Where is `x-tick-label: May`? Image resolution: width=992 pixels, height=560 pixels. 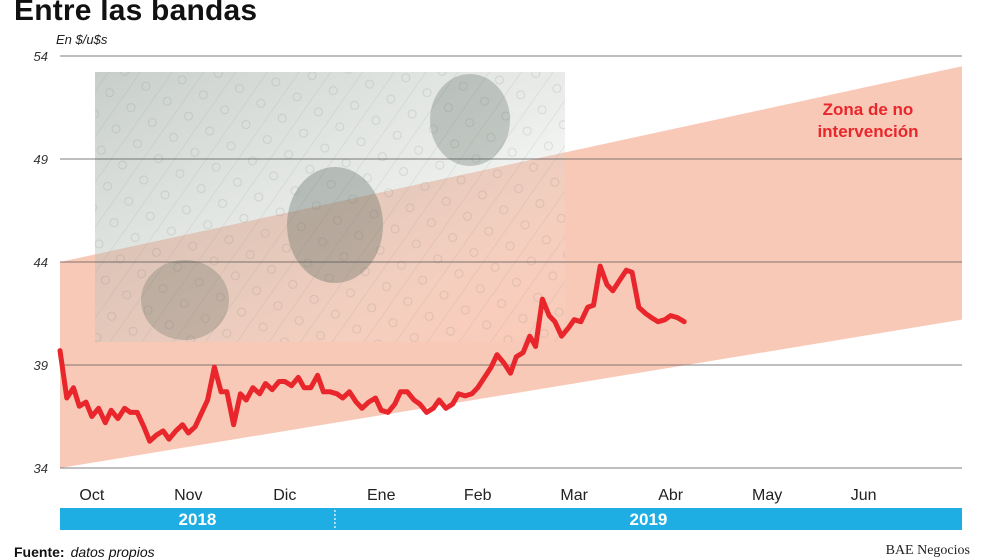 x-tick-label: May is located at coordinates (767, 495).